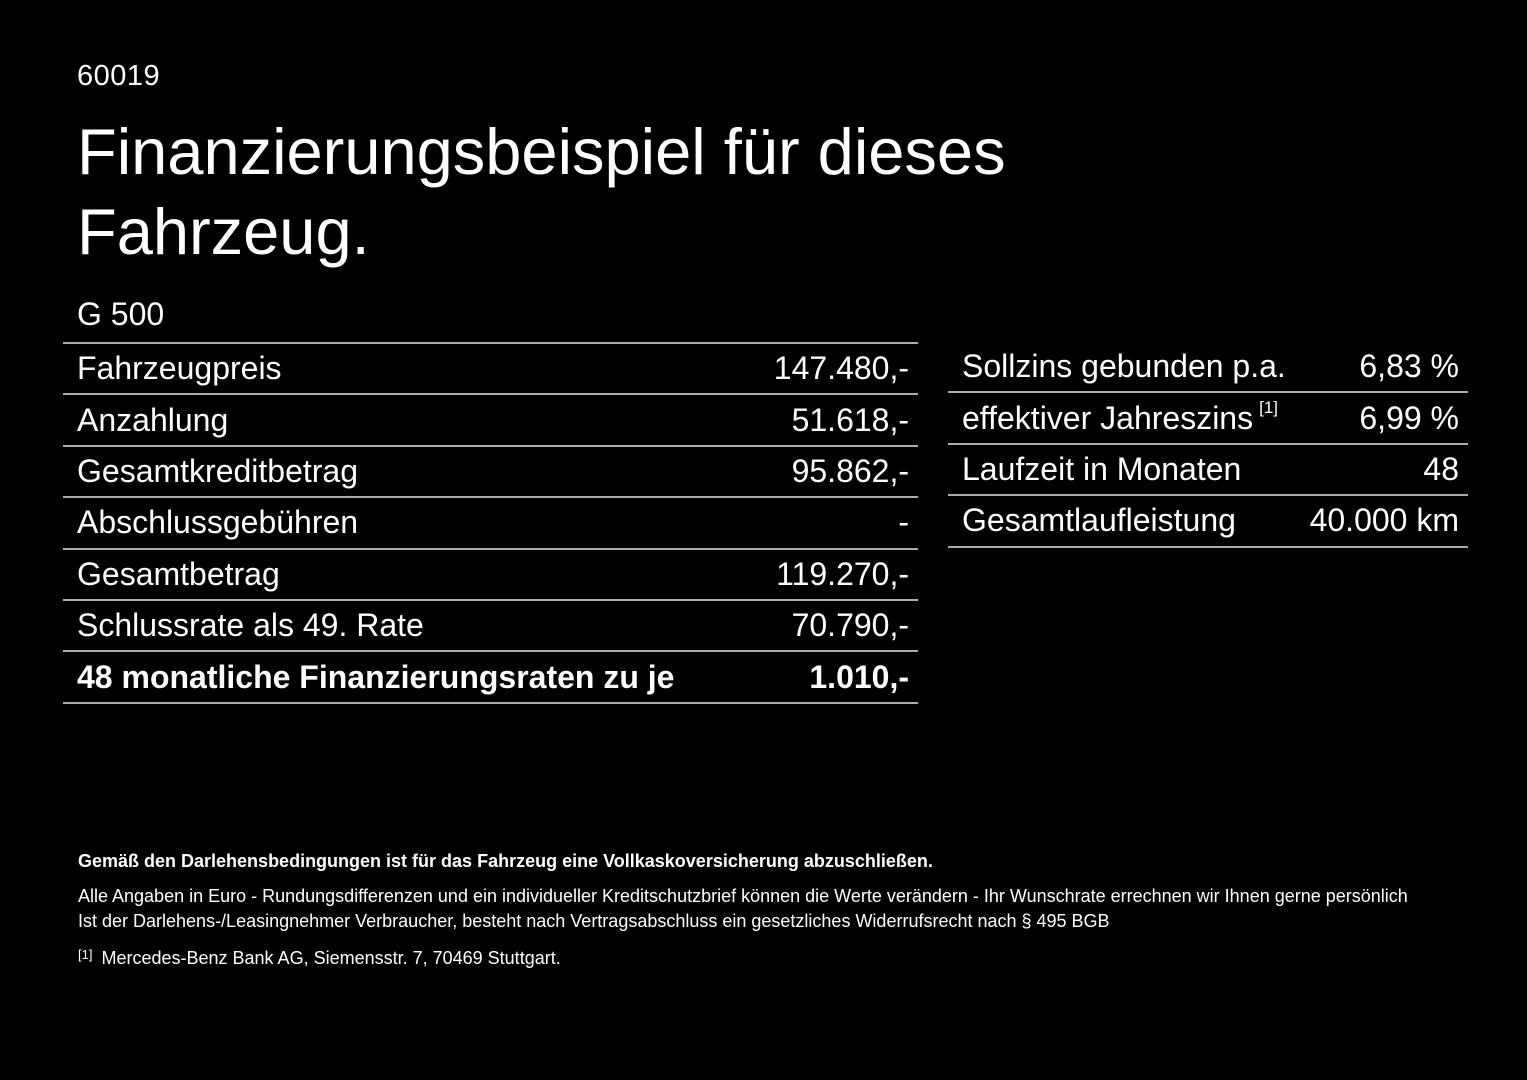 The width and height of the screenshot is (1527, 1080). Describe the element at coordinates (903, 522) in the screenshot. I see `row-value: -` at that location.